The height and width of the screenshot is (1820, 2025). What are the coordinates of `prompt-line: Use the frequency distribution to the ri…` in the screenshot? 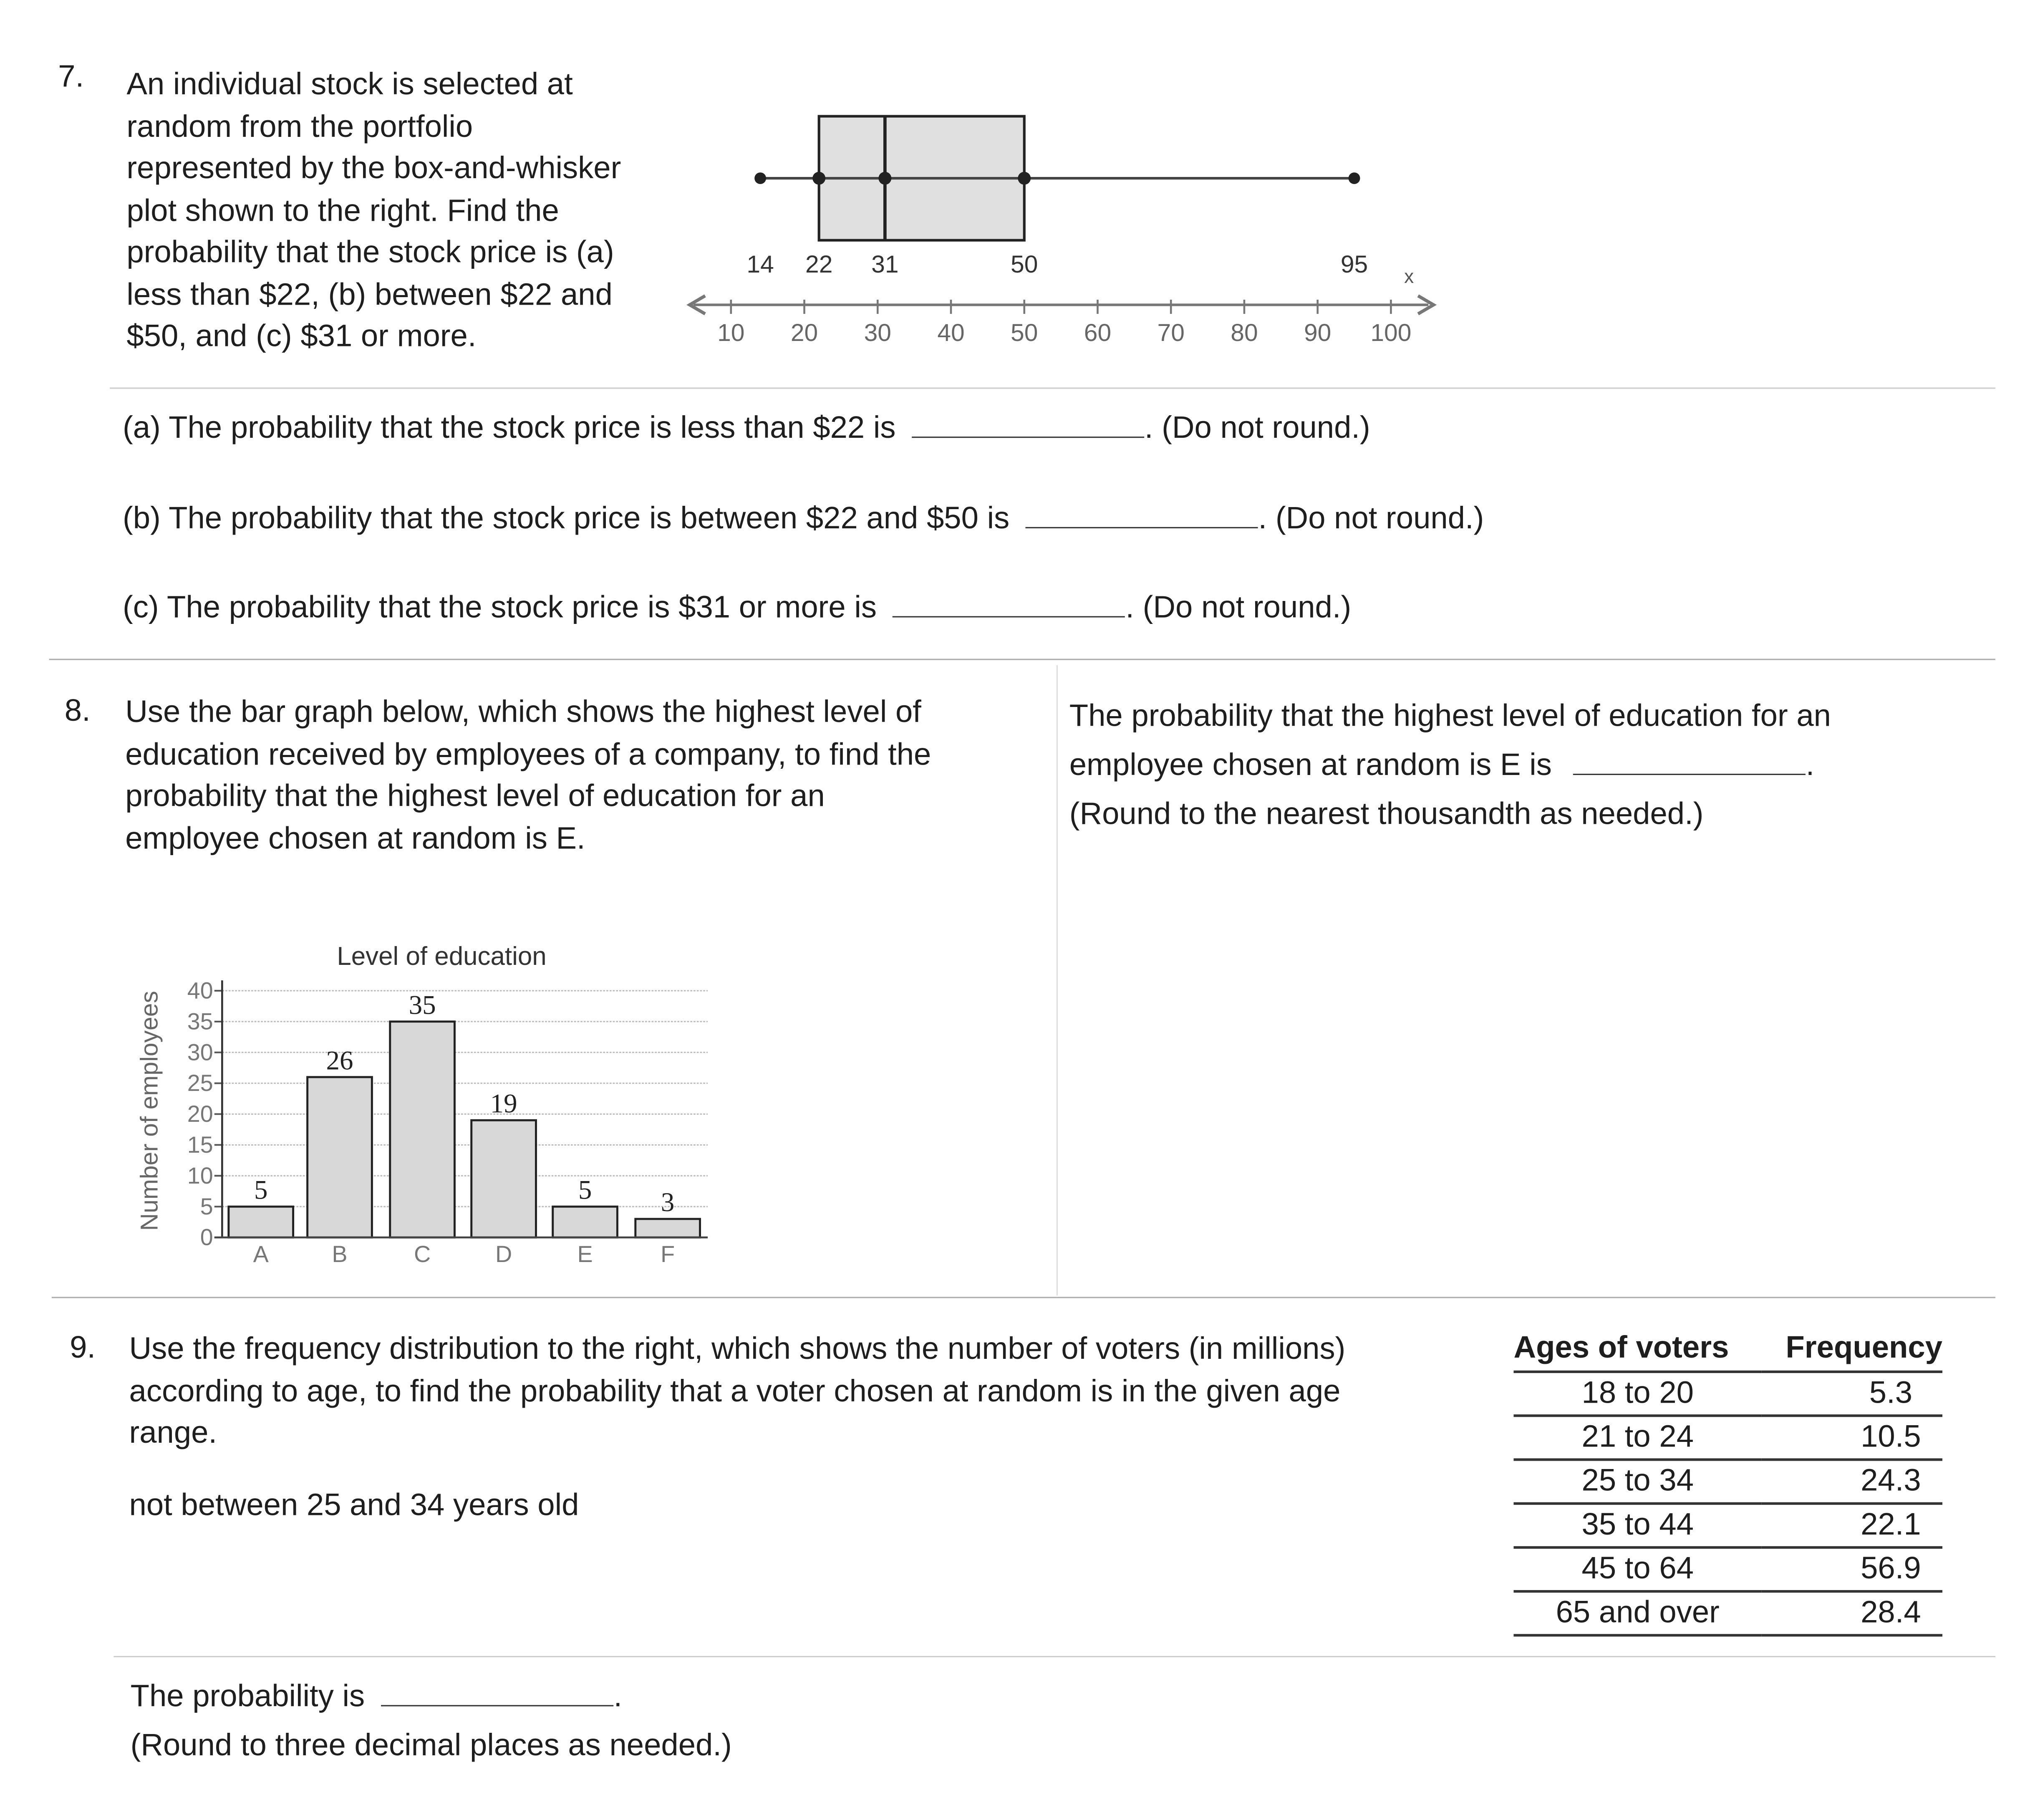 It's located at (737, 1349).